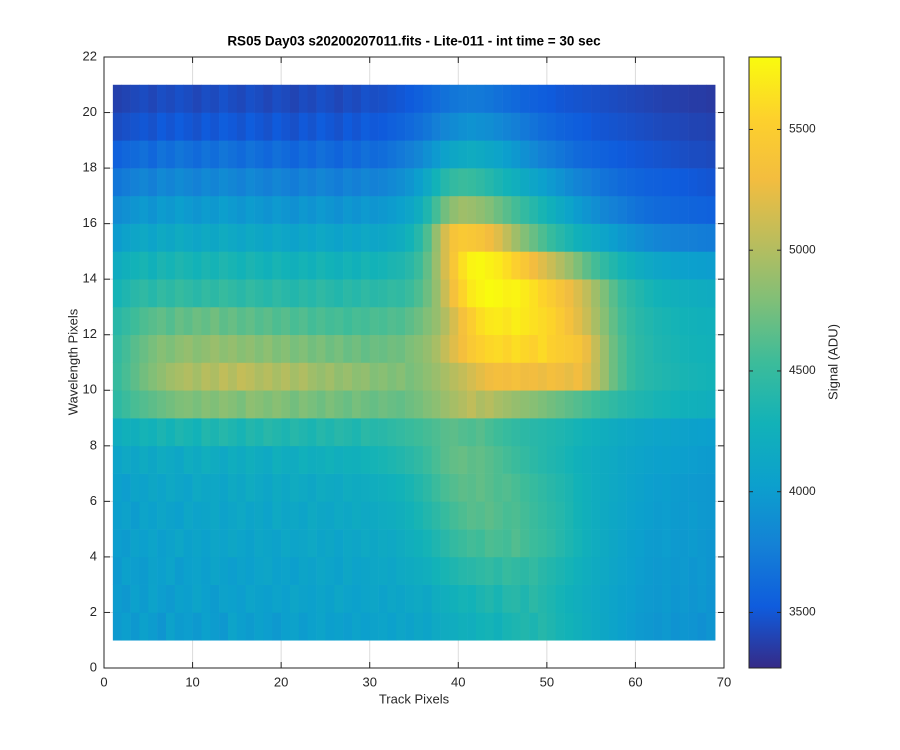 The height and width of the screenshot is (750, 900). What do you see at coordinates (765, 362) in the screenshot?
I see `colorbar` at bounding box center [765, 362].